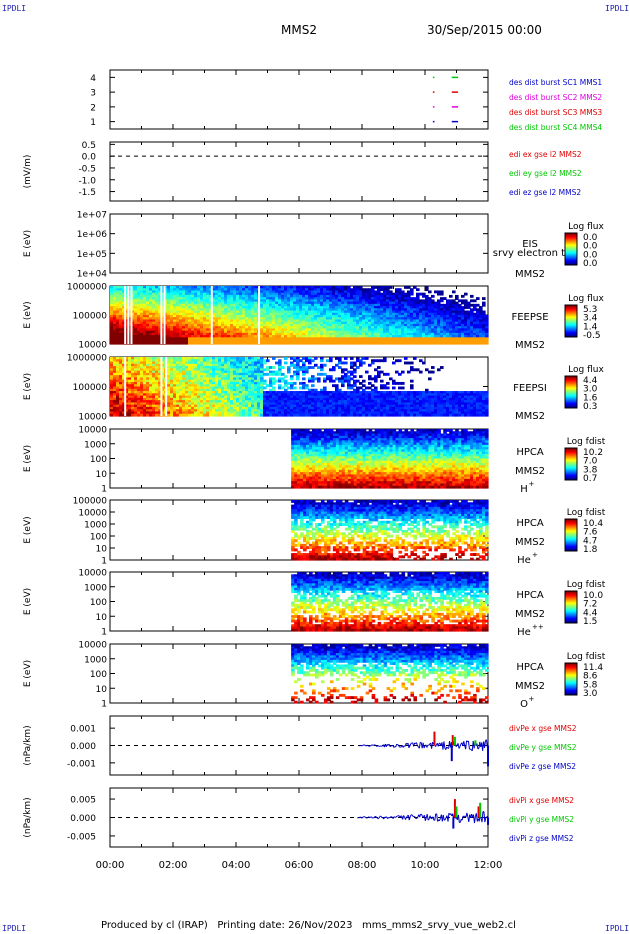 This screenshot has width=630, height=934. Describe the element at coordinates (299, 171) in the screenshot. I see `panel-frame-edi` at that location.